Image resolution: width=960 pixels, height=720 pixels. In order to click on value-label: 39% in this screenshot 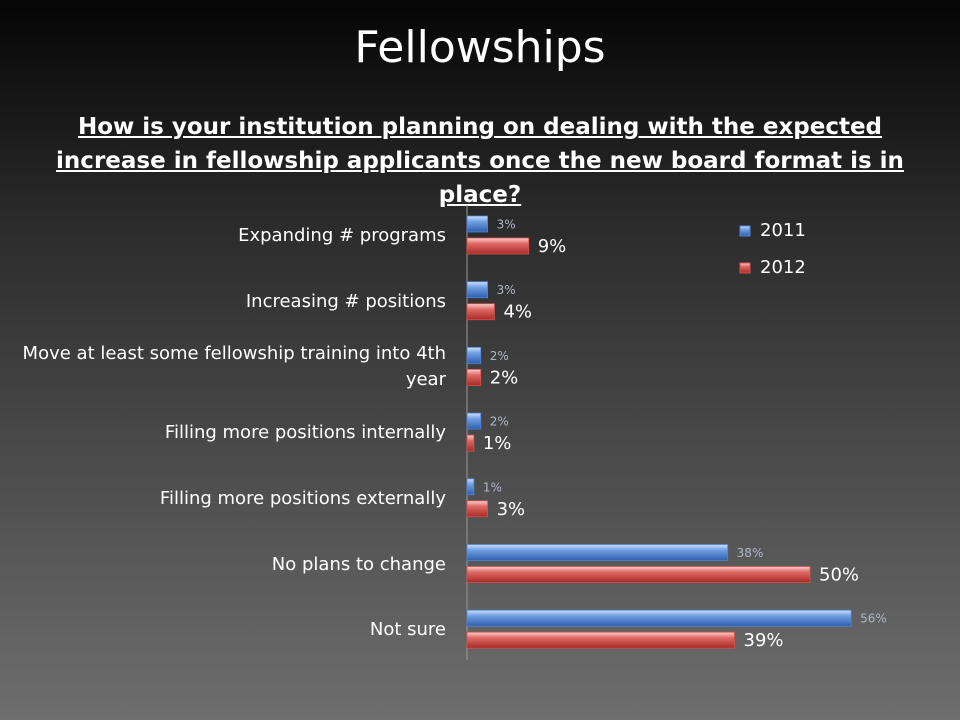, I will do `click(764, 640)`.